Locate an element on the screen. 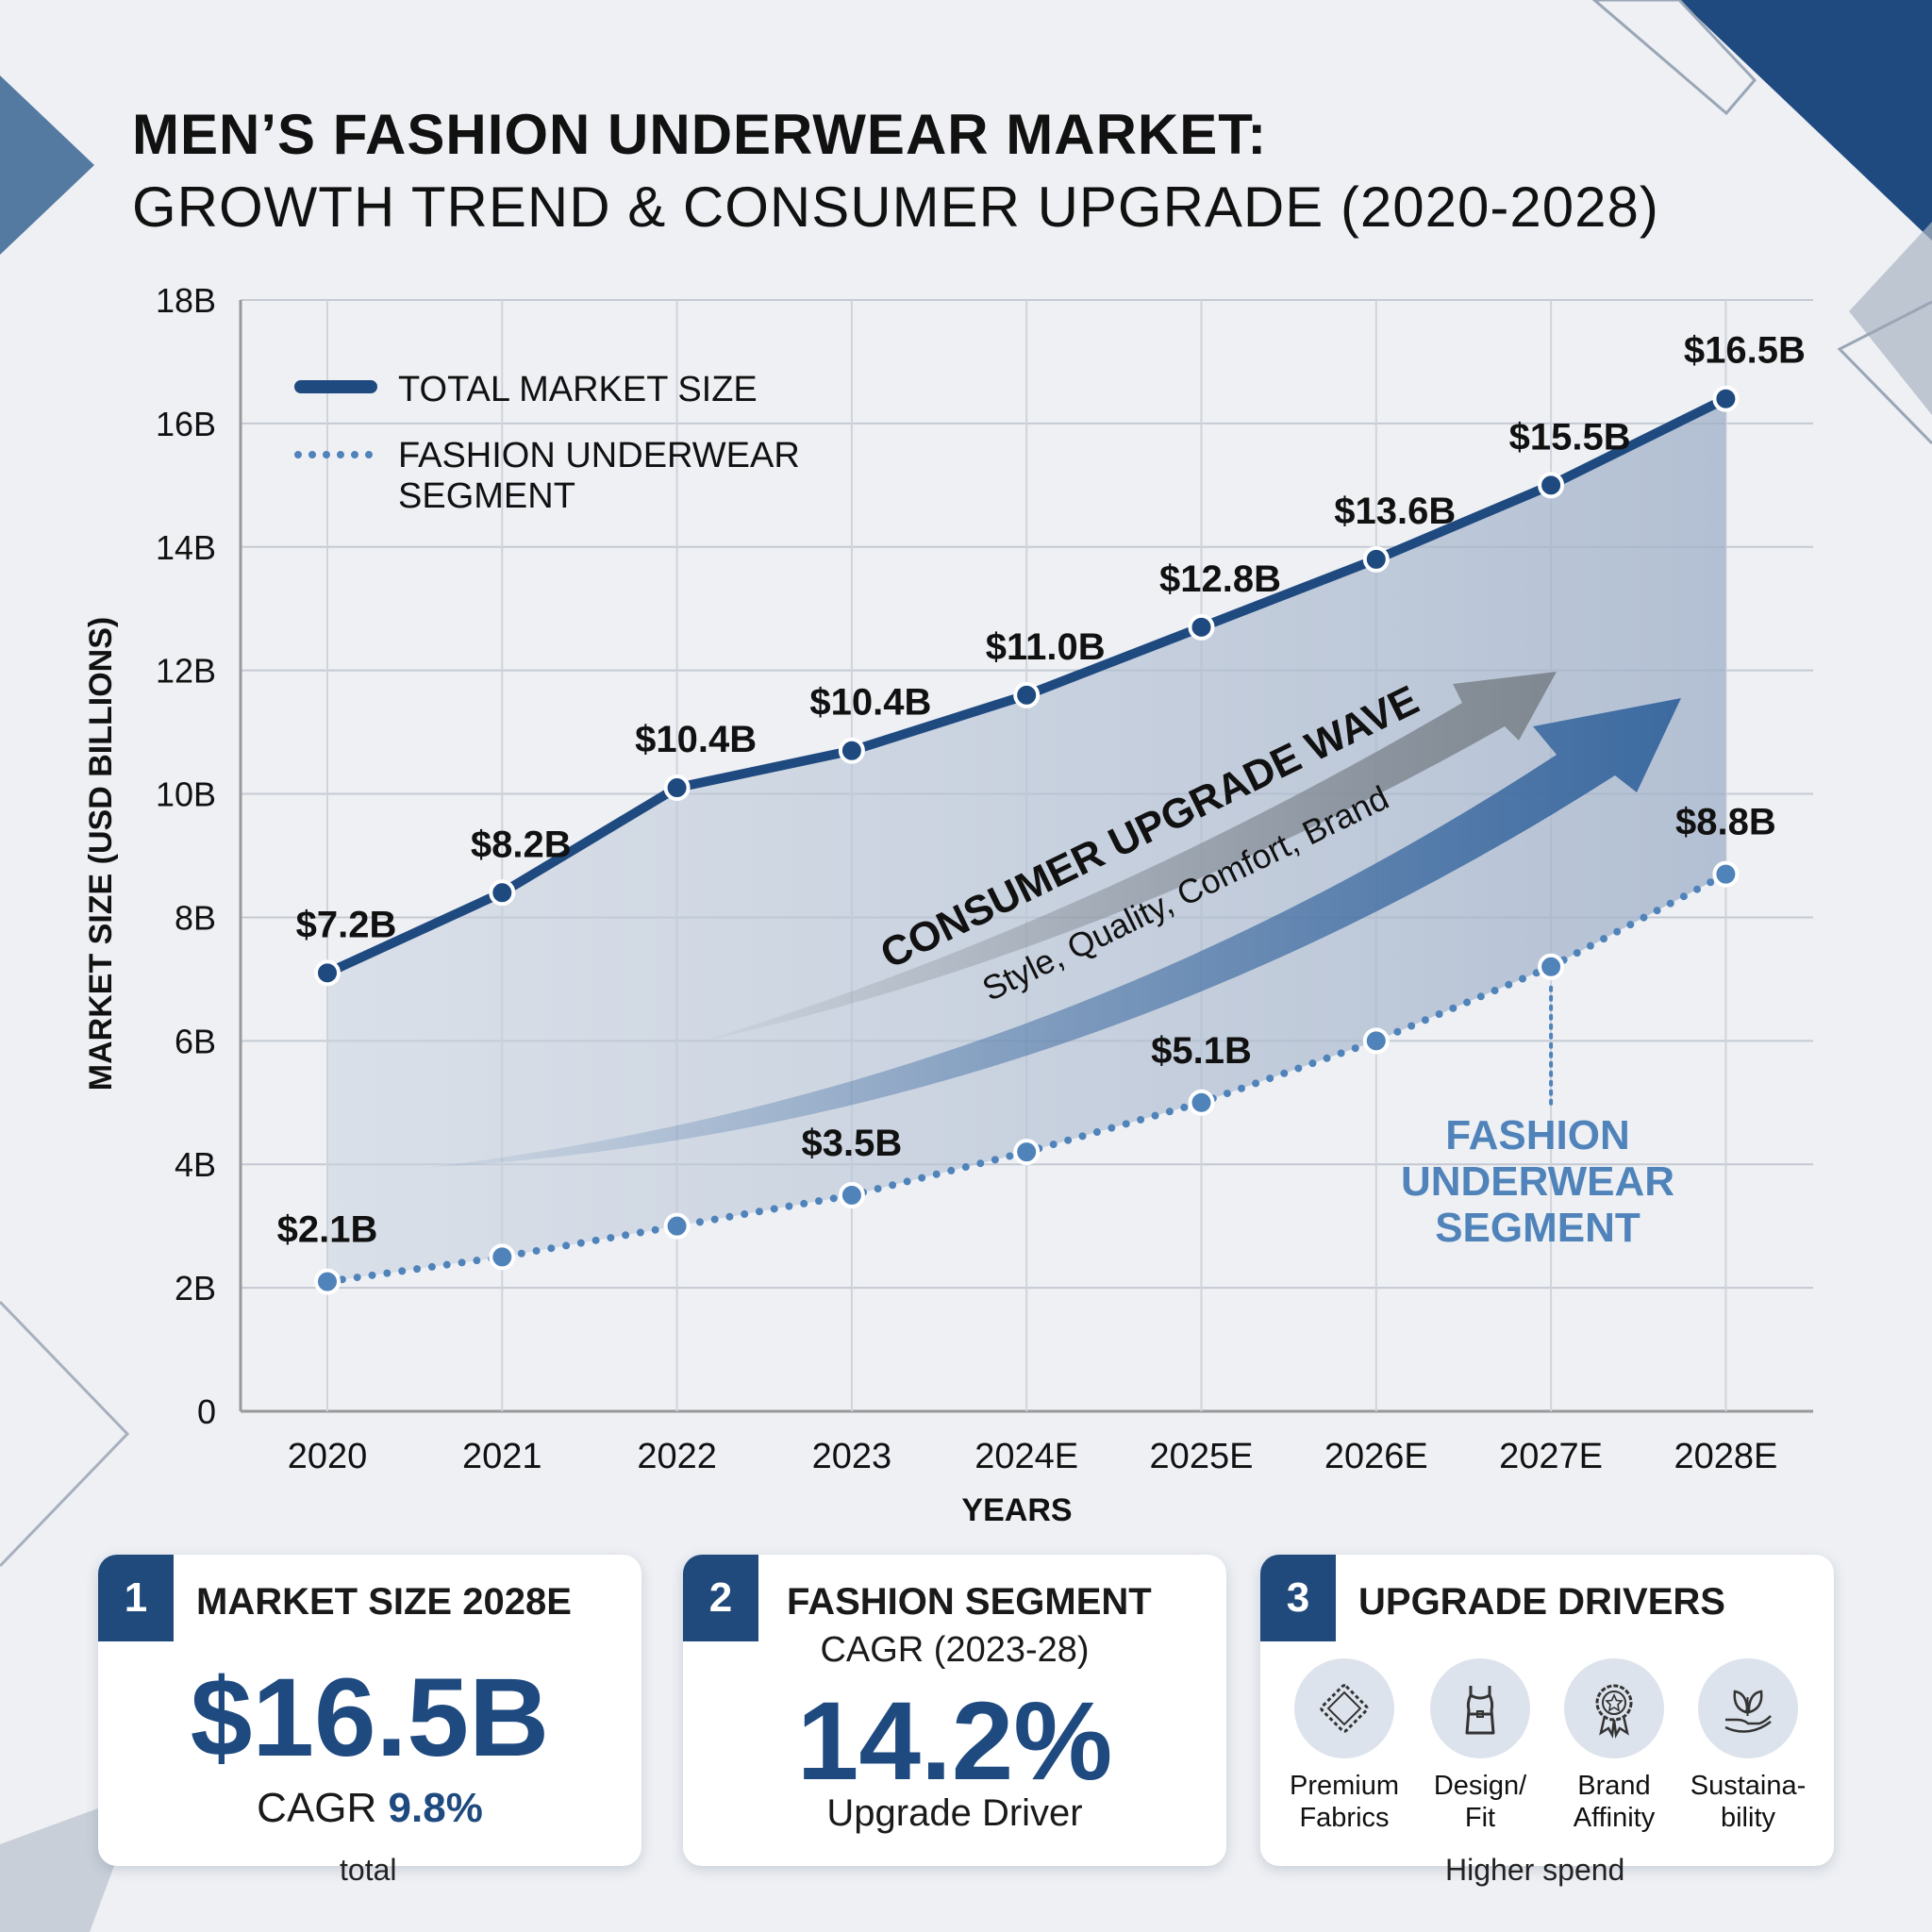  driver-premium-fabrics: Premium Fabrics is located at coordinates (1344, 1746).